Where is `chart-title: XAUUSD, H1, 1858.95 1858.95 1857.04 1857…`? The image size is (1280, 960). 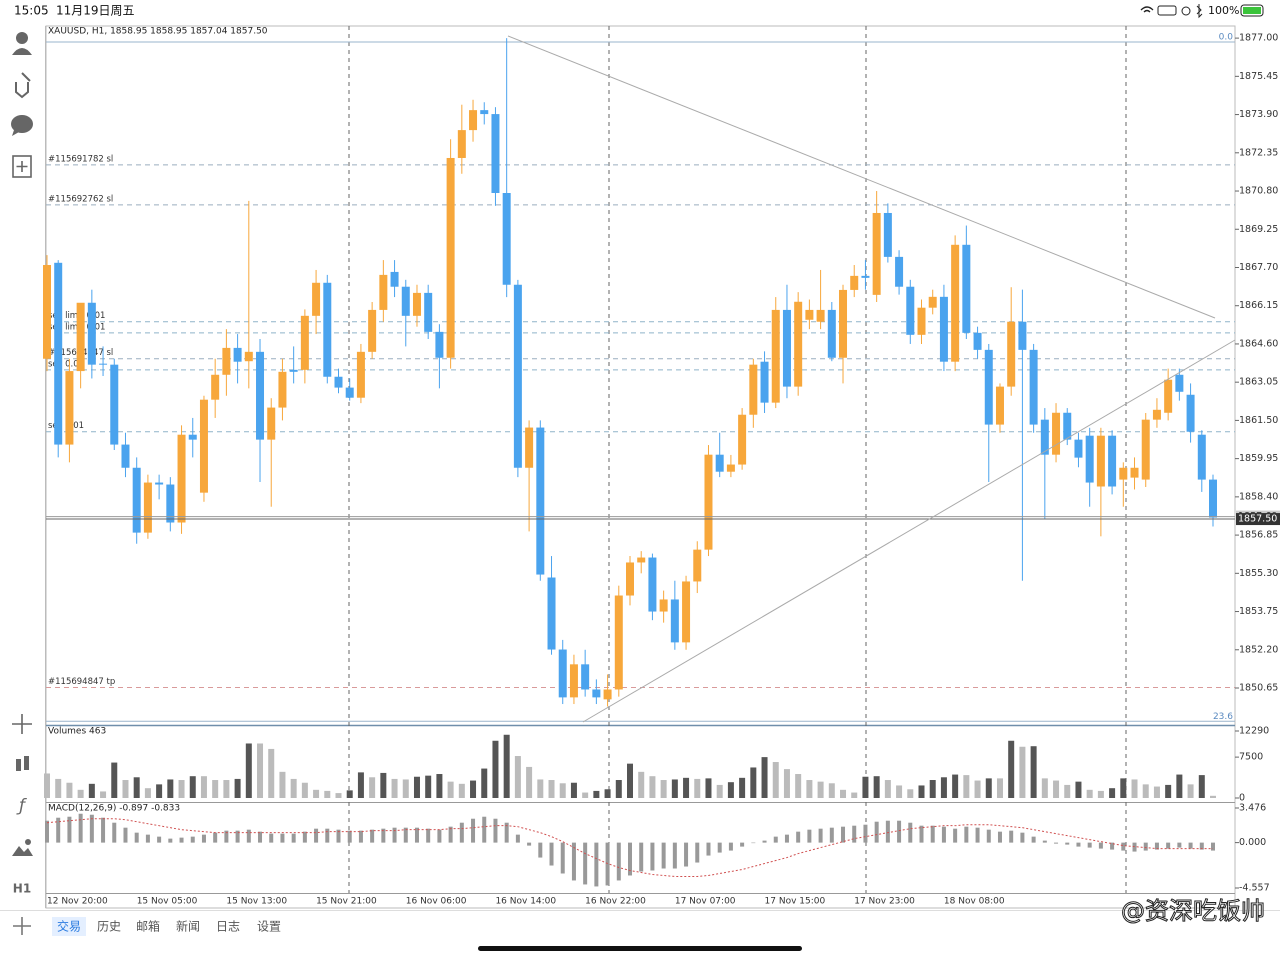
chart-title: XAUUSD, H1, 1858.95 1858.95 1857.04 1857… is located at coordinates (158, 32).